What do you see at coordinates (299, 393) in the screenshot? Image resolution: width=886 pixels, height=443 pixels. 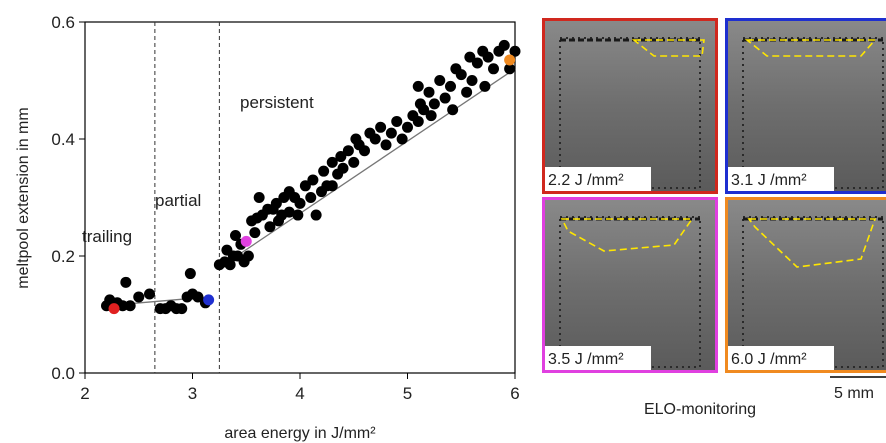 I see `x-tick-label: 4` at bounding box center [299, 393].